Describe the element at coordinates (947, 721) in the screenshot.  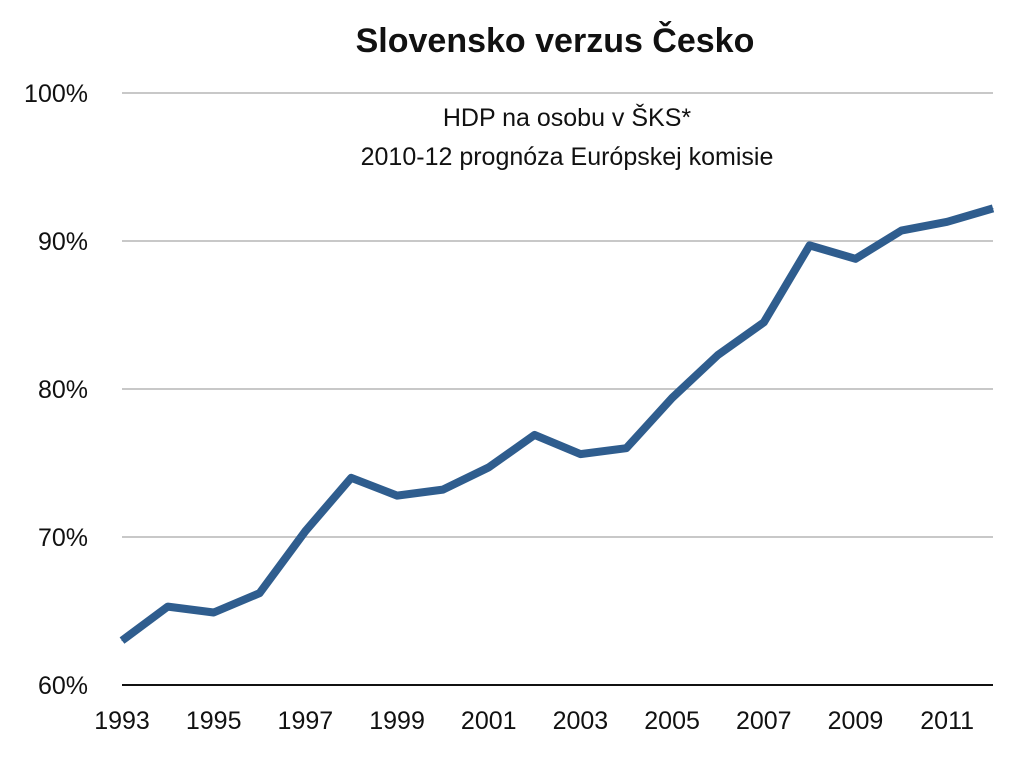
I see `x-tick-label: 2011` at that location.